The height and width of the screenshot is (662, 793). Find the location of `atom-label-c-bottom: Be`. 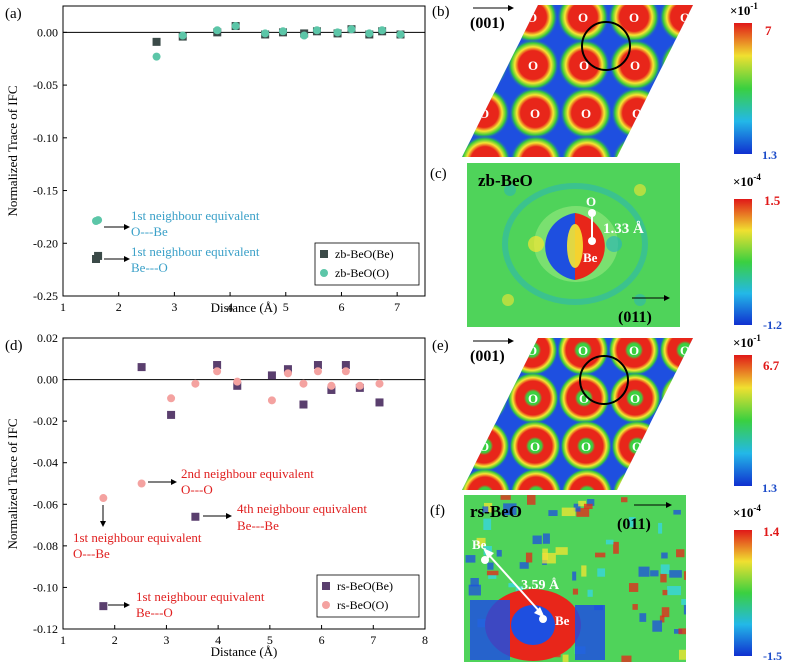

atom-label-c-bottom: Be is located at coordinates (590, 257).